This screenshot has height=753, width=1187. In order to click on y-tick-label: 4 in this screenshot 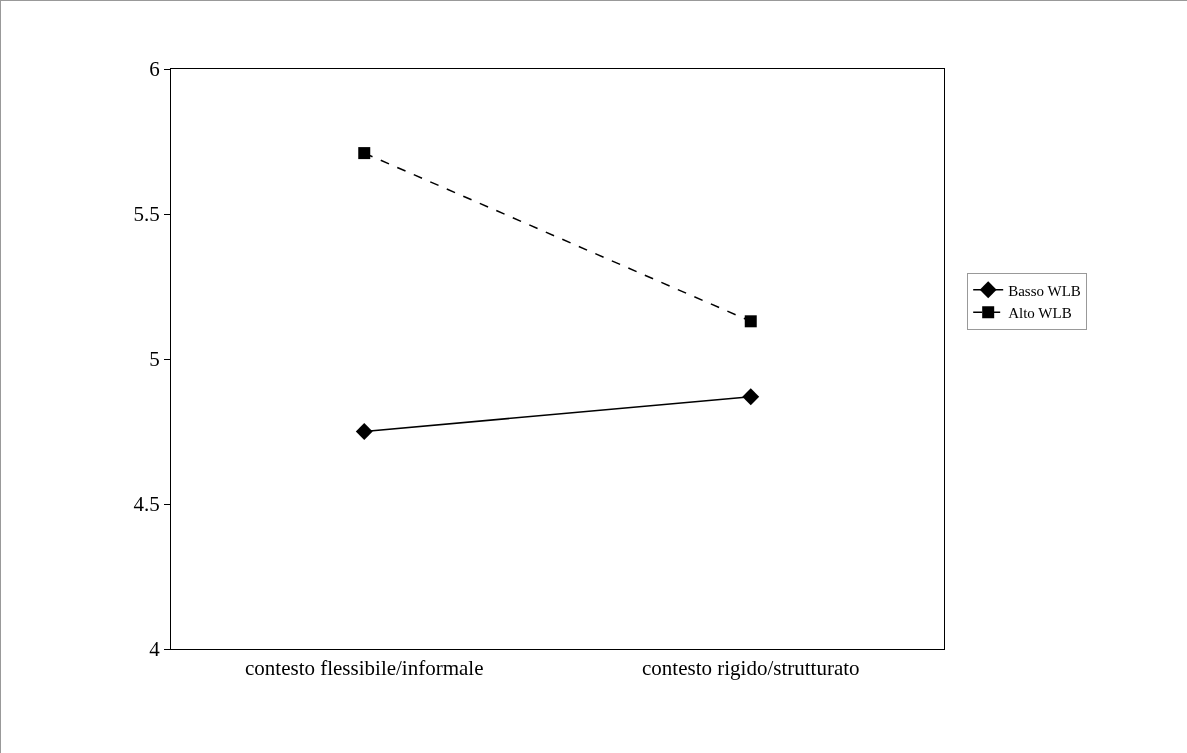, I will do `click(155, 649)`.